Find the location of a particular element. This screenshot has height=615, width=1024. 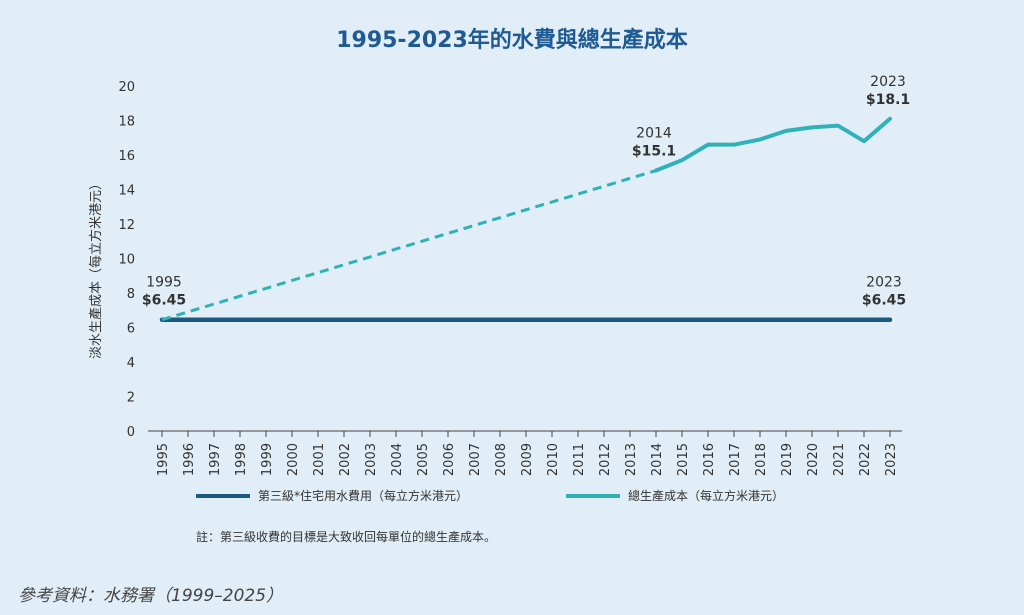

legend: 第三級*住宅用水費用（每立方米港元） 總生產成本（每立方米港元） is located at coordinates (490, 495).